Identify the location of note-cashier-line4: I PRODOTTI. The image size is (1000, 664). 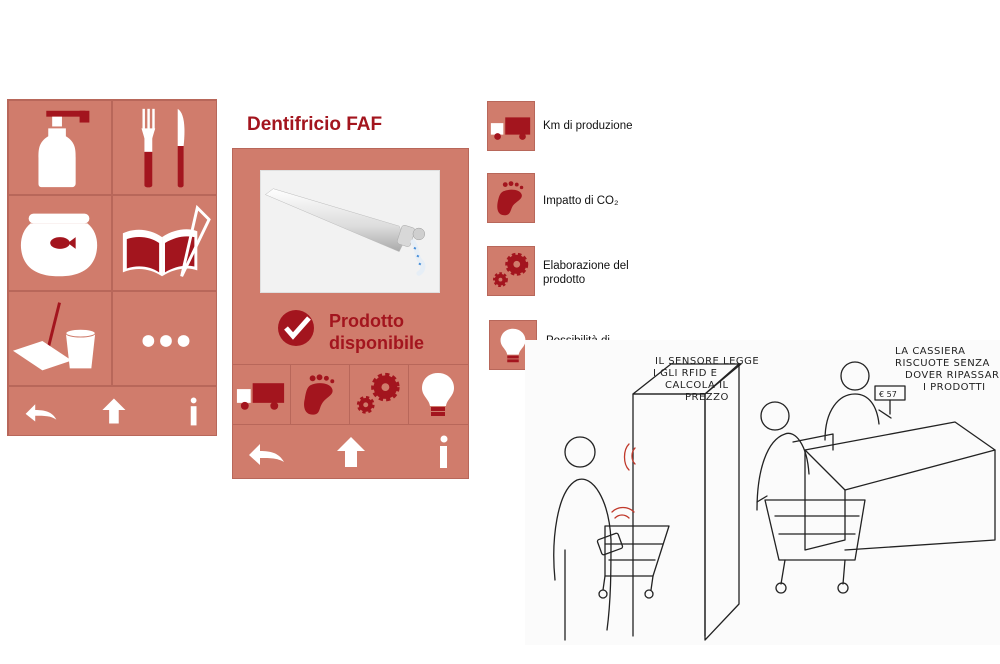
(954, 387).